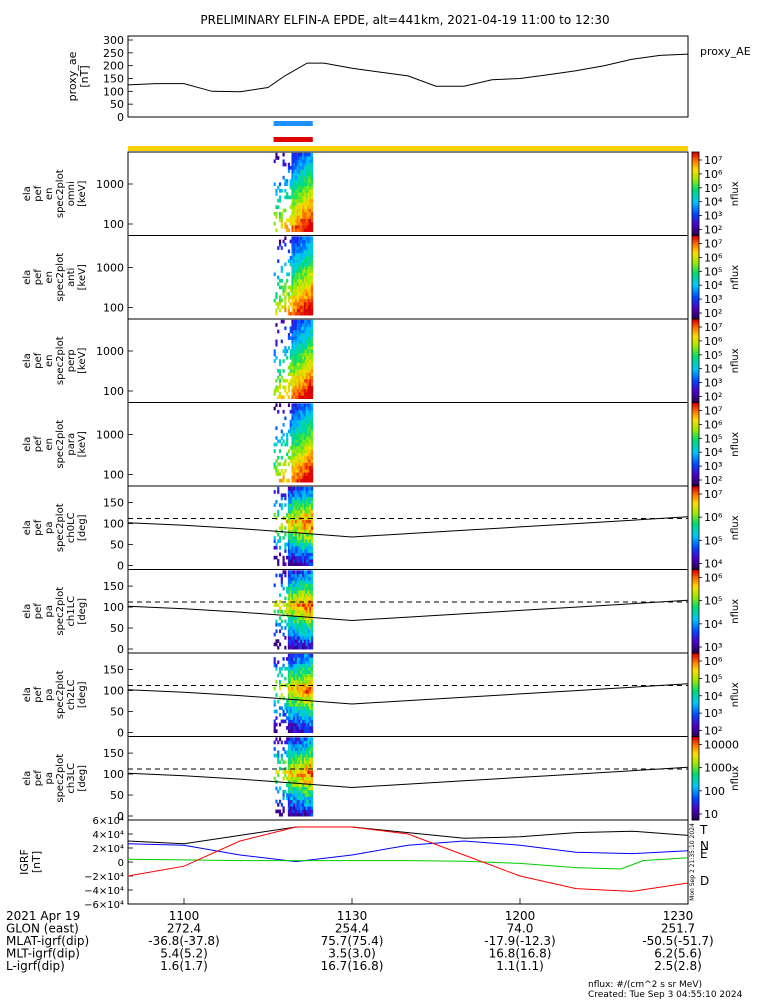  I want to click on panel-ytick-label: 100, so click(113, 524).